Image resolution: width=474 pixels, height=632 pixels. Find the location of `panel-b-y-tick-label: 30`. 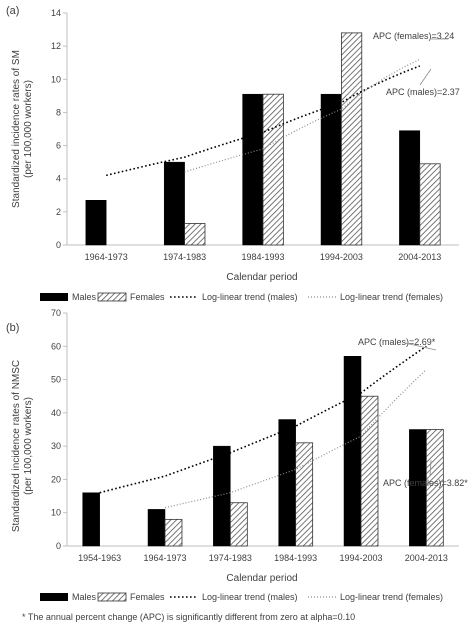

panel-b-y-tick-label: 30 is located at coordinates (56, 446).